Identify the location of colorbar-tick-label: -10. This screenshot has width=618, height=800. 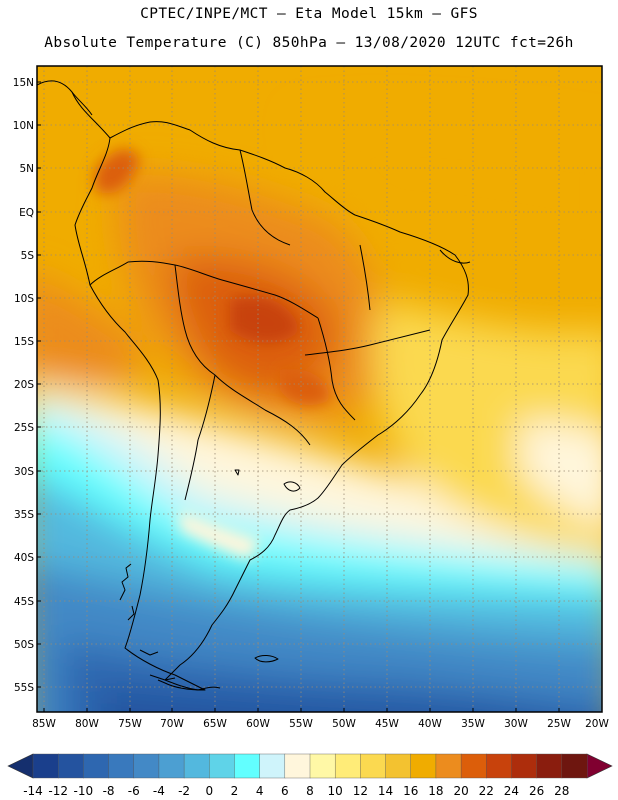
(84, 791).